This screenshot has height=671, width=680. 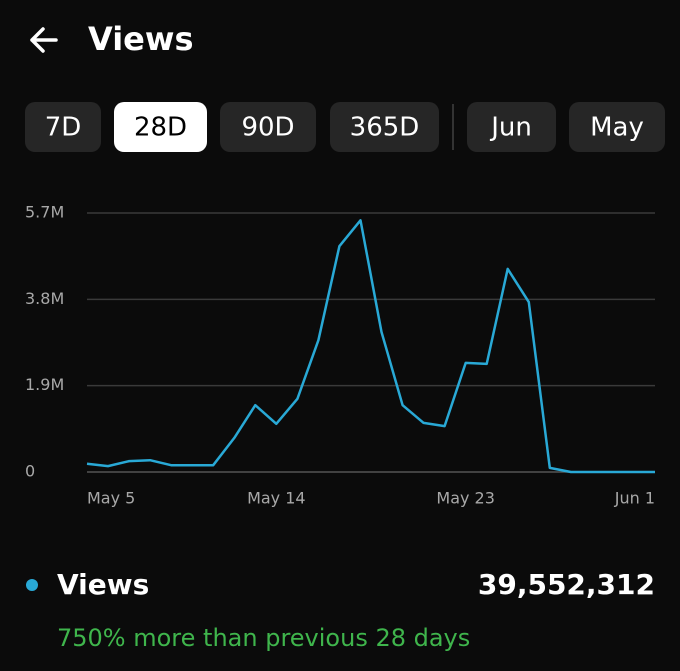 I want to click on tab: 365D, so click(x=384, y=127).